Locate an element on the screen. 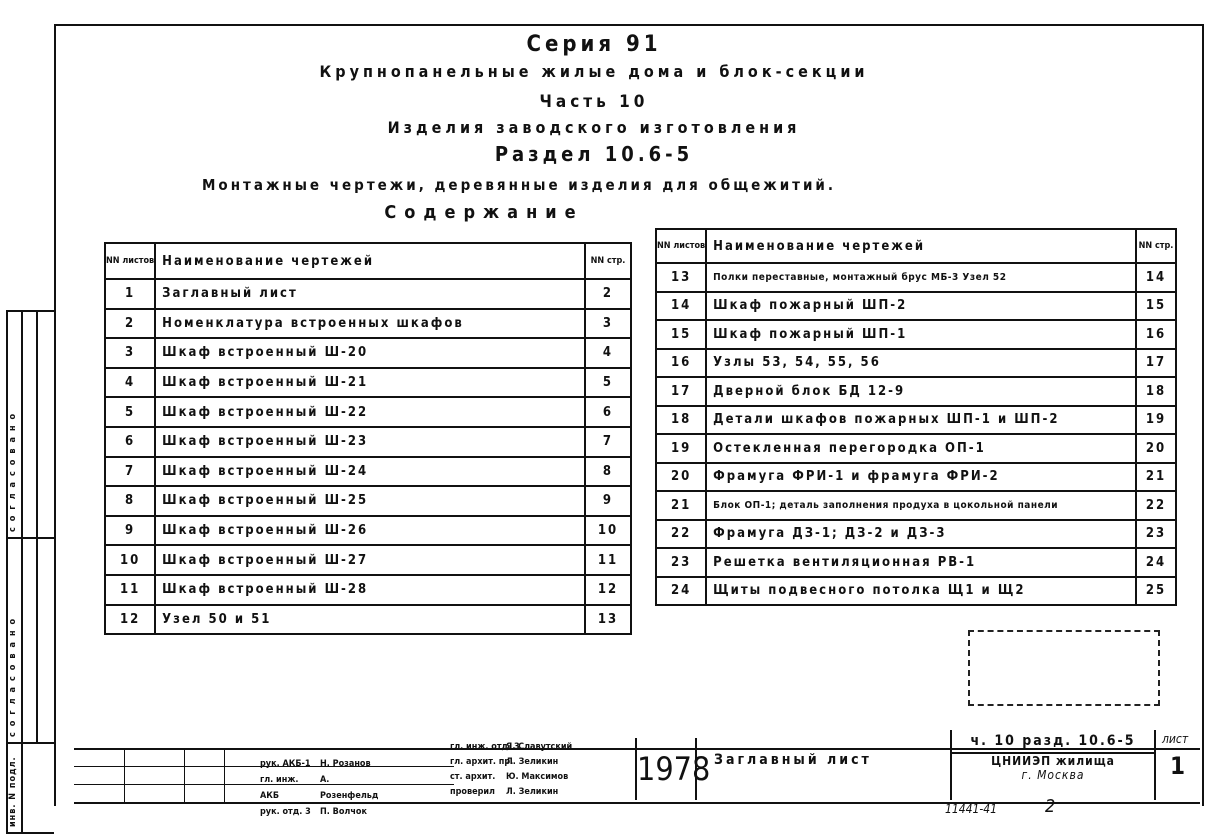  row-number: 23 is located at coordinates (681, 562).